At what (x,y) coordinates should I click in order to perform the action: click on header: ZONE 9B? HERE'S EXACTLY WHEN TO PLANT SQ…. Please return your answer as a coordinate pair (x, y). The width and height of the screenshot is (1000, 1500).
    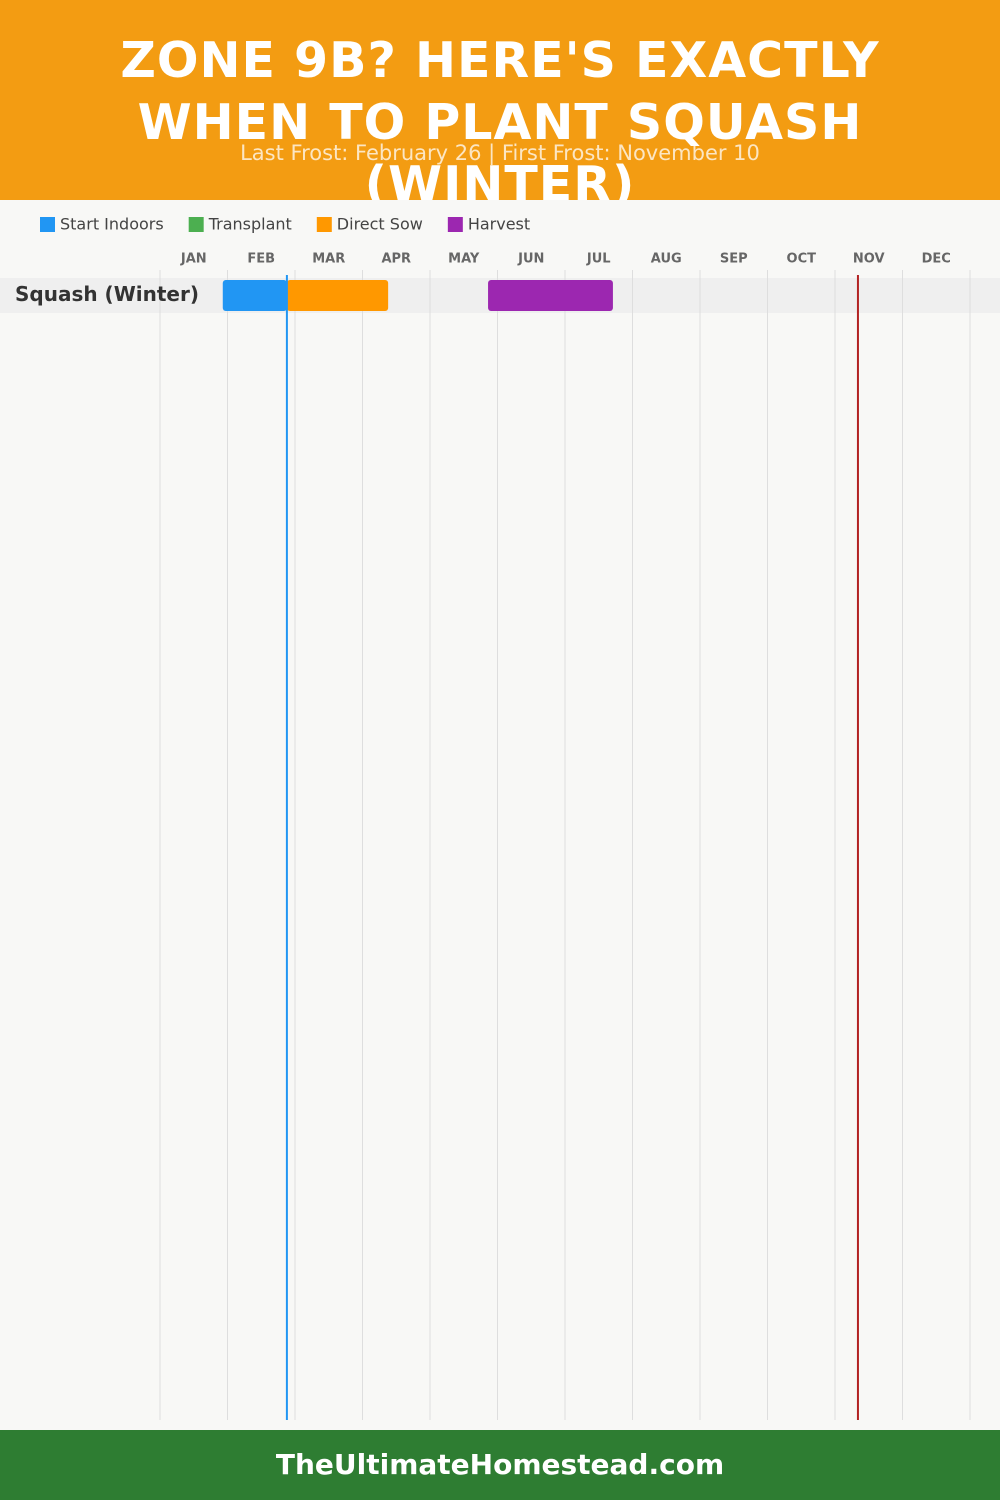
    Looking at the image, I should click on (500, 100).